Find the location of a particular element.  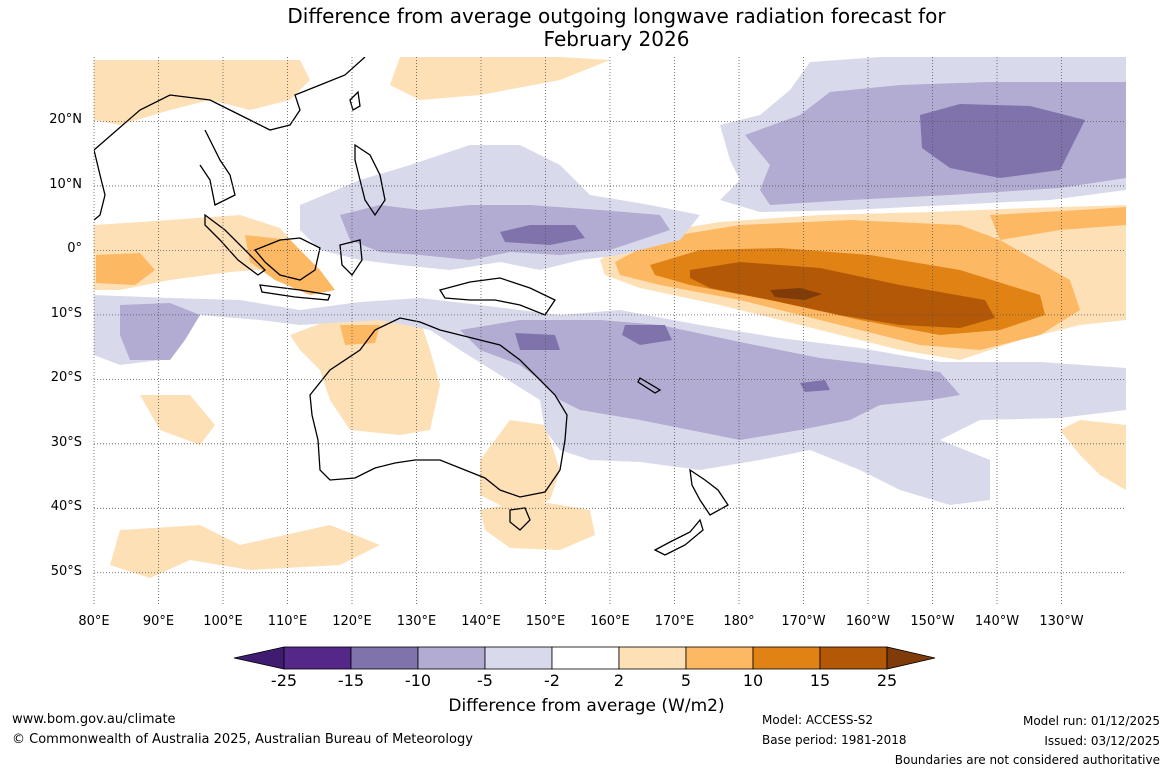

longitude-label: 90°E is located at coordinates (158, 621).